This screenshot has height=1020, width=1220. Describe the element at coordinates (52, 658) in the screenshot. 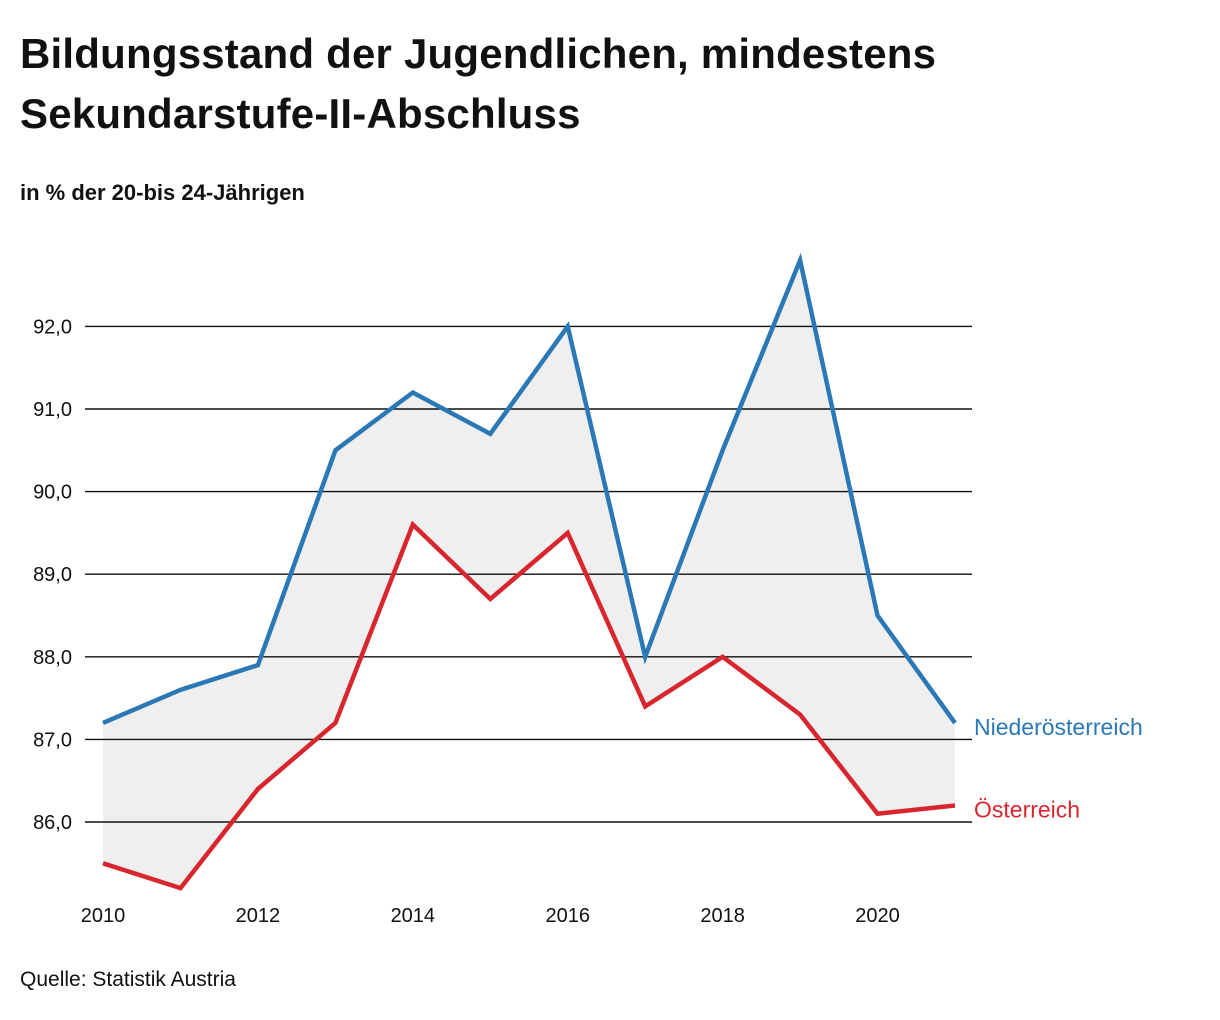

I see `y-tick-label: 88,0` at that location.